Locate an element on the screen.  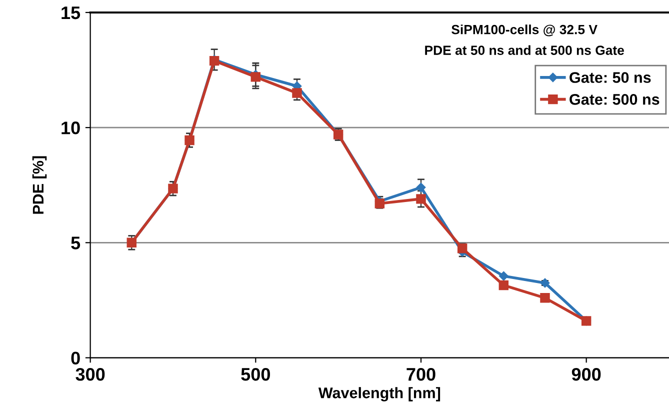
x-tick-label: 300 is located at coordinates (90, 374).